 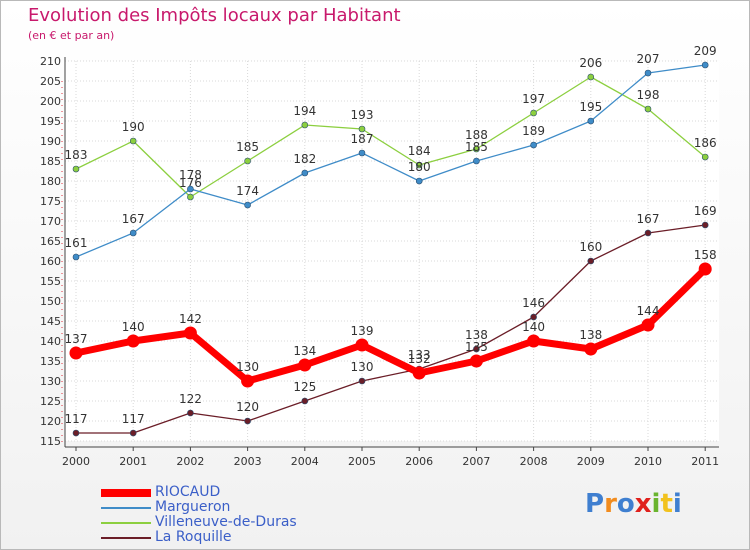 What do you see at coordinates (50, 381) in the screenshot?
I see `y-tick-label: 130` at bounding box center [50, 381].